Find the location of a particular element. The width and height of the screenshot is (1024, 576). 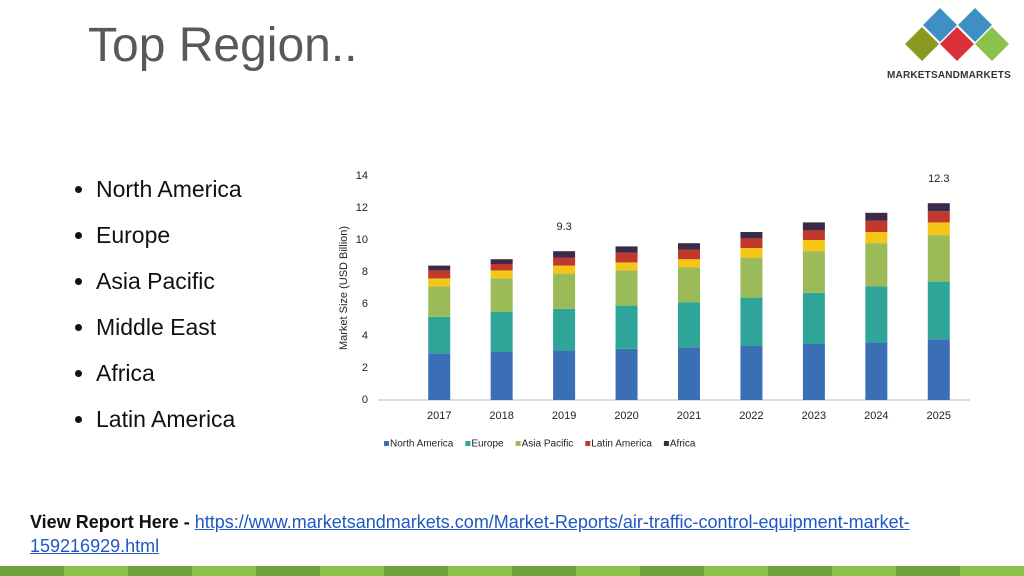

x-tick-label: 2018 is located at coordinates (501, 416).